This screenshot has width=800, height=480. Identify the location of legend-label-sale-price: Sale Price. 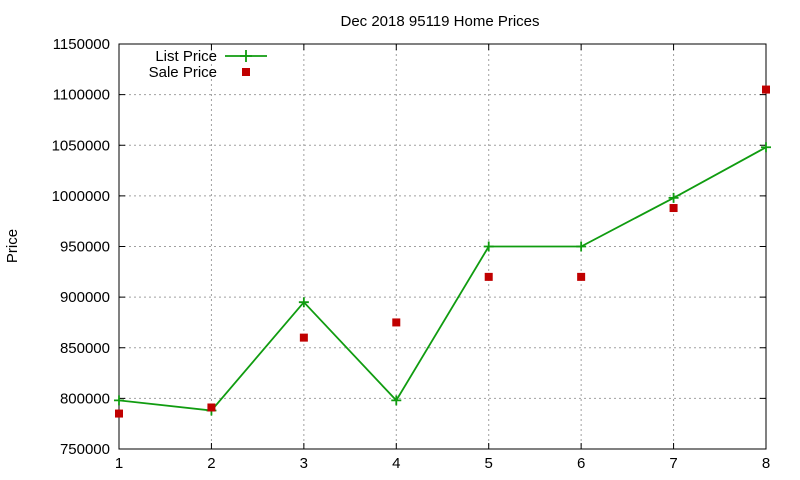
(183, 72).